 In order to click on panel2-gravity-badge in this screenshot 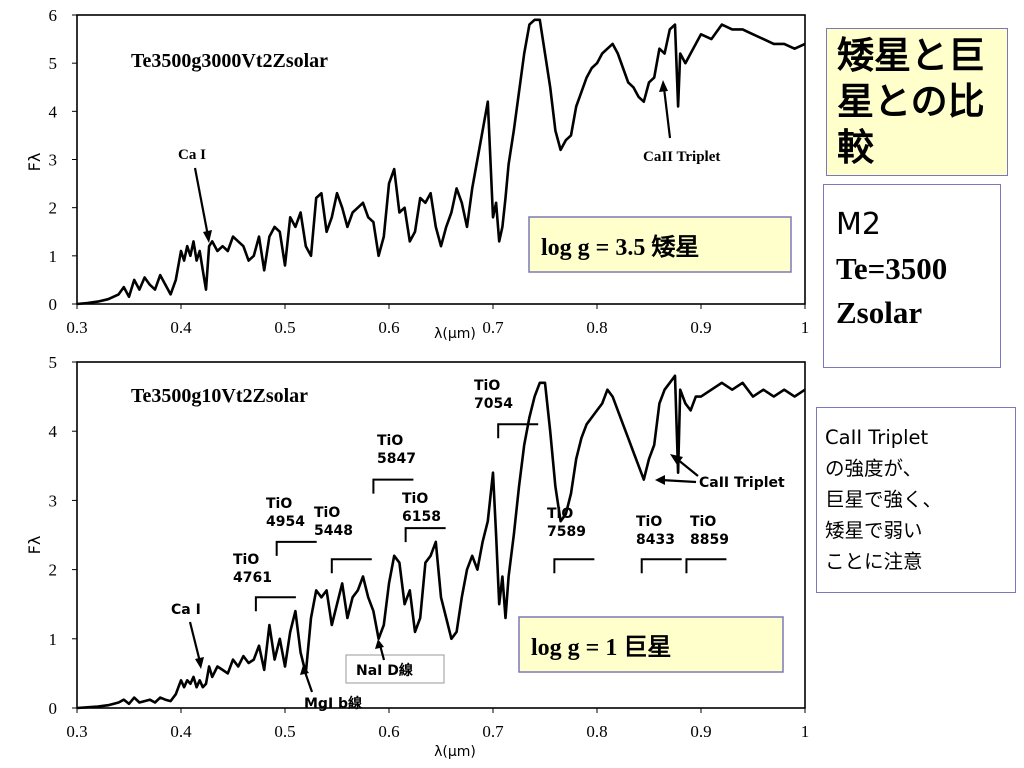, I will do `click(651, 644)`.